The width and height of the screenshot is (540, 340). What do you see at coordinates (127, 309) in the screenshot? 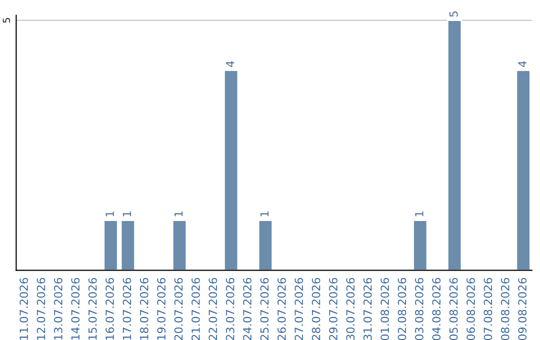
I see `x-tick-label: 17.07.2026` at bounding box center [127, 309].